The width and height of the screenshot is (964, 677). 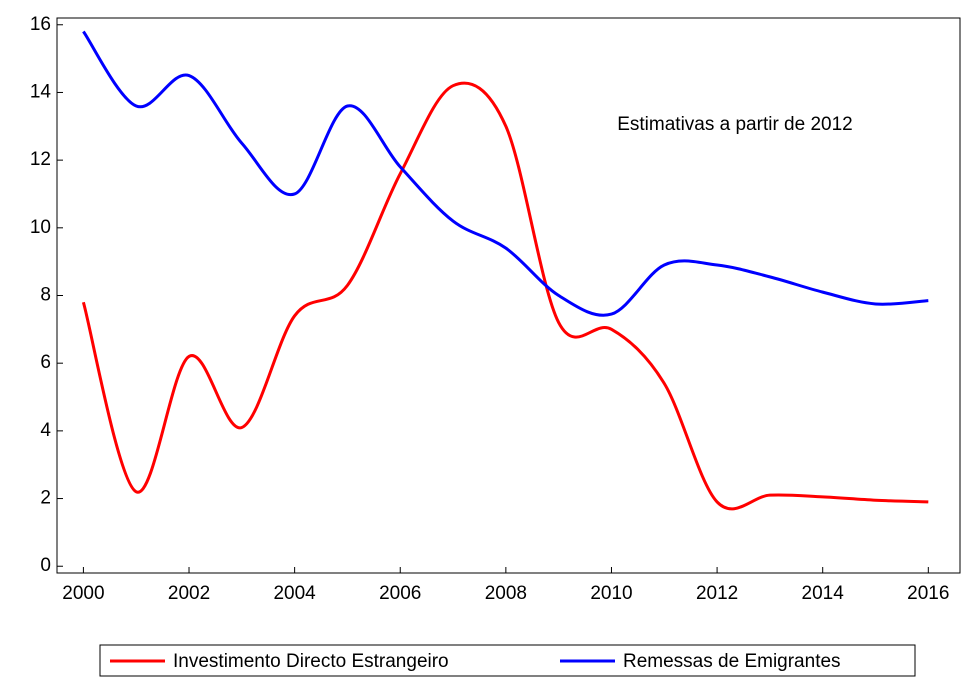 I want to click on y-tick-label: 16, so click(x=40, y=24).